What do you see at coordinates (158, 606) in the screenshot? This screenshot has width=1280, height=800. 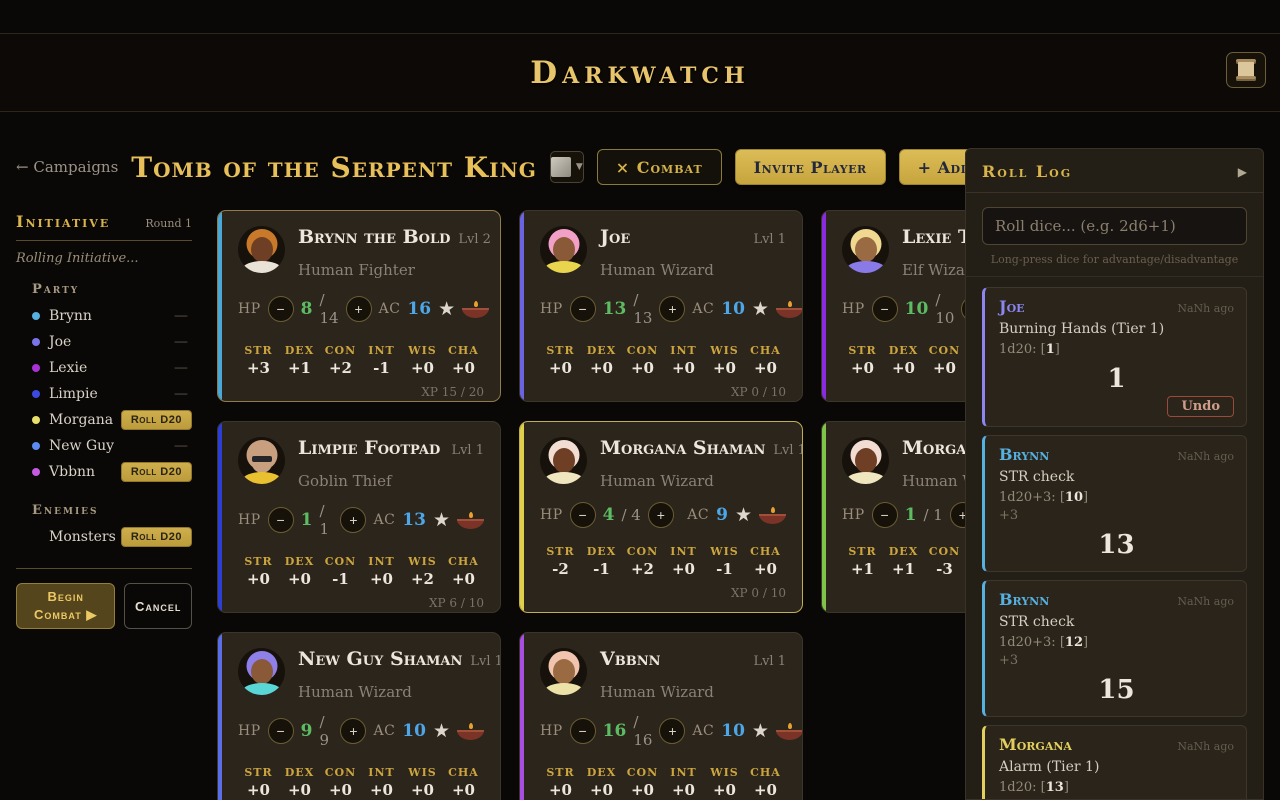 I see `cancel-button: Cancel` at bounding box center [158, 606].